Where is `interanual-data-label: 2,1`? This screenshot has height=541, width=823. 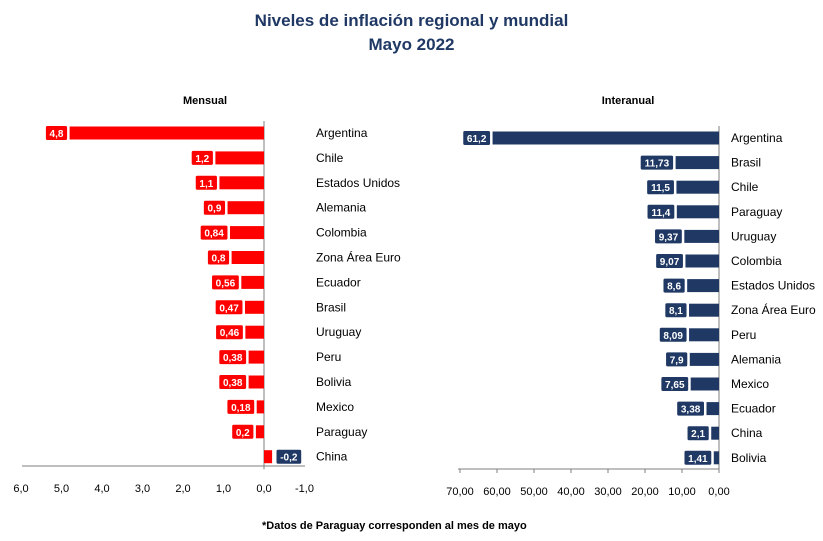 interanual-data-label: 2,1 is located at coordinates (698, 434).